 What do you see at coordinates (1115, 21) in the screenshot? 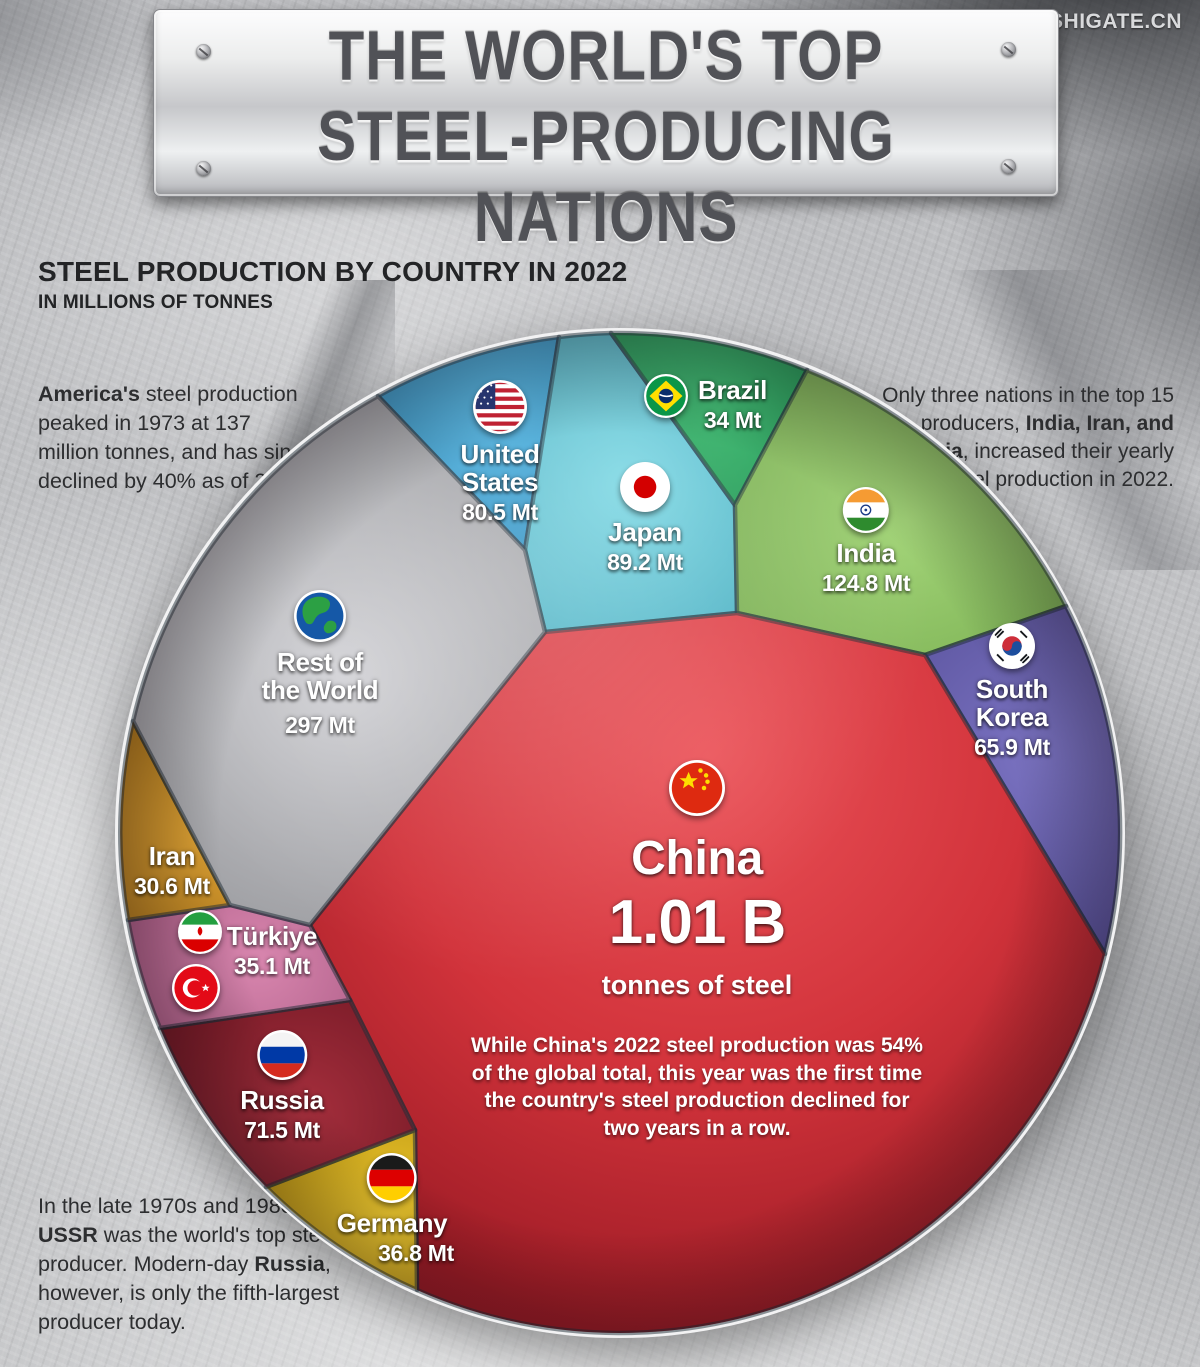
I see `watermark: SHIGATE.CN` at bounding box center [1115, 21].